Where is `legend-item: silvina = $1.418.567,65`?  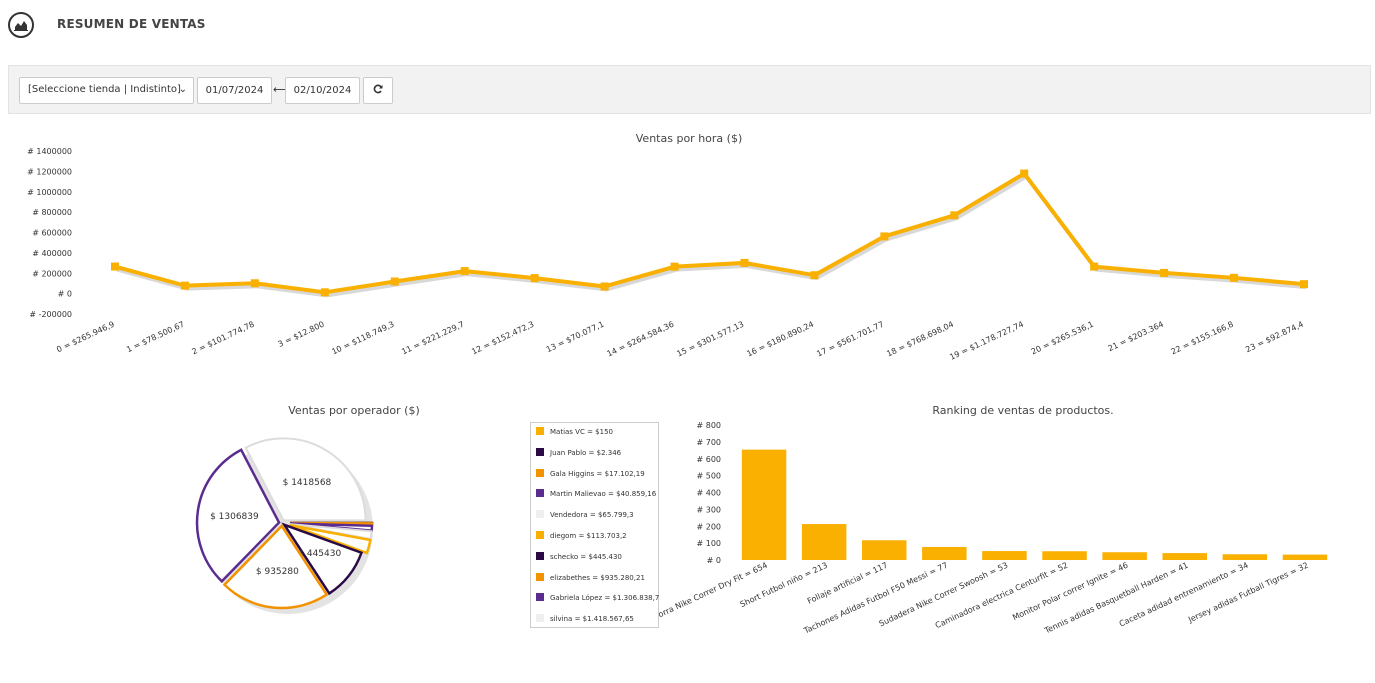
legend-item: silvina = $1.418.567,65 is located at coordinates (585, 618).